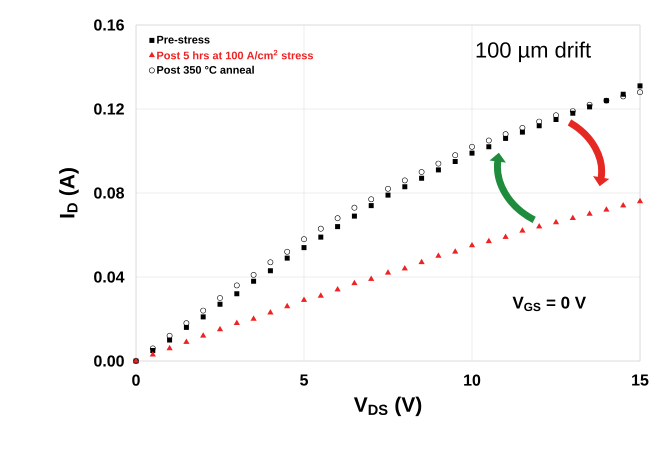 This screenshot has width=650, height=454. I want to click on y-tick-label: 0.16, so click(109, 25).